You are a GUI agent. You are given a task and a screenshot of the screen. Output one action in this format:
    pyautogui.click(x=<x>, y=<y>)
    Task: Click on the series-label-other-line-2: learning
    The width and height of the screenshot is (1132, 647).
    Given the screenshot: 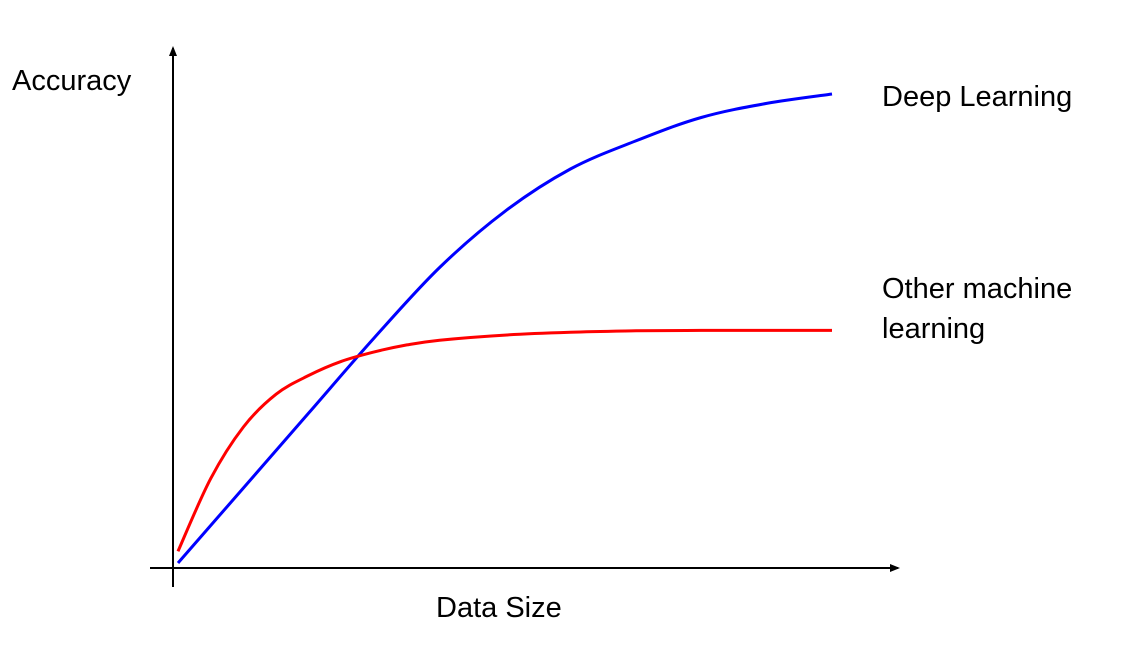 What is the action you would take?
    pyautogui.click(x=933, y=329)
    